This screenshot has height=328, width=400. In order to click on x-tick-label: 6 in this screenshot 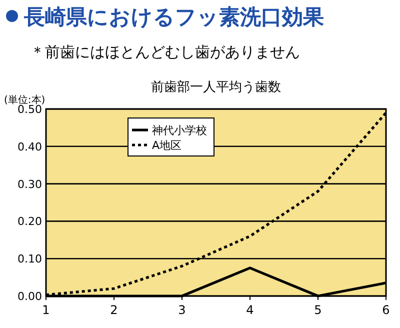, I will do `click(386, 310)`.